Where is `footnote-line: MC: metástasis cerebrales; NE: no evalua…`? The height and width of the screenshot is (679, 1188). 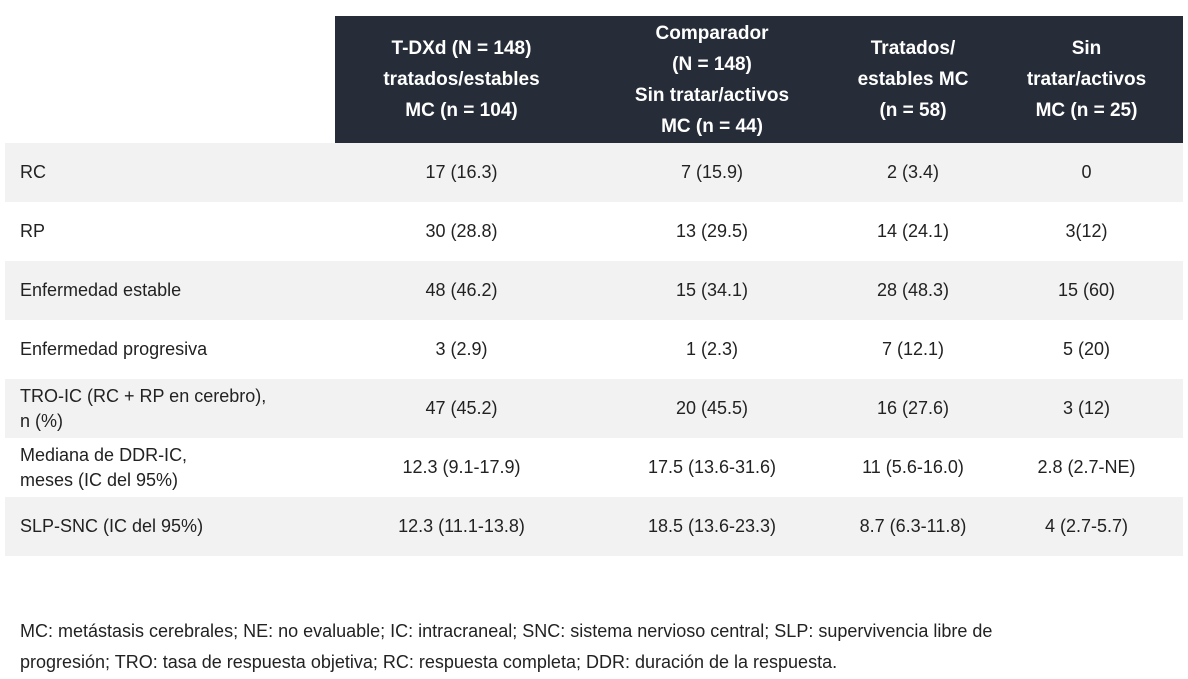 footnote-line: MC: metástasis cerebrales; NE: no evalua… is located at coordinates (506, 631).